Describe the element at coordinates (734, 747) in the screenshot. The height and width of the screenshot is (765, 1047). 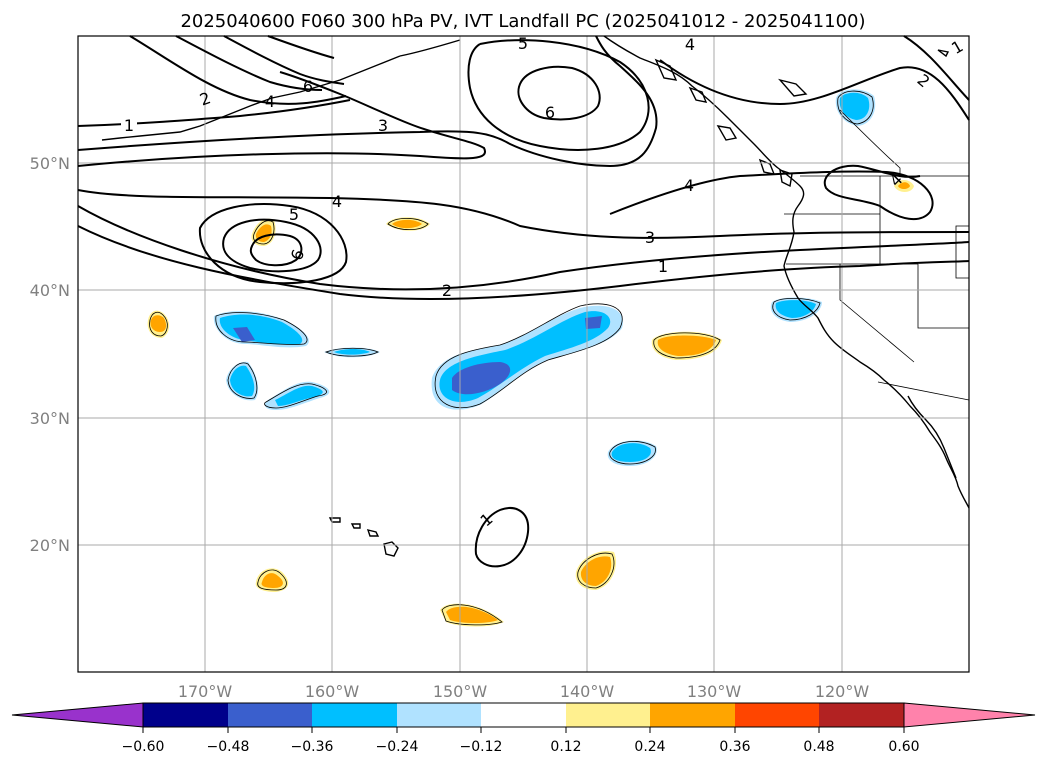
I see `colorbar-tick-label: 0.36` at that location.